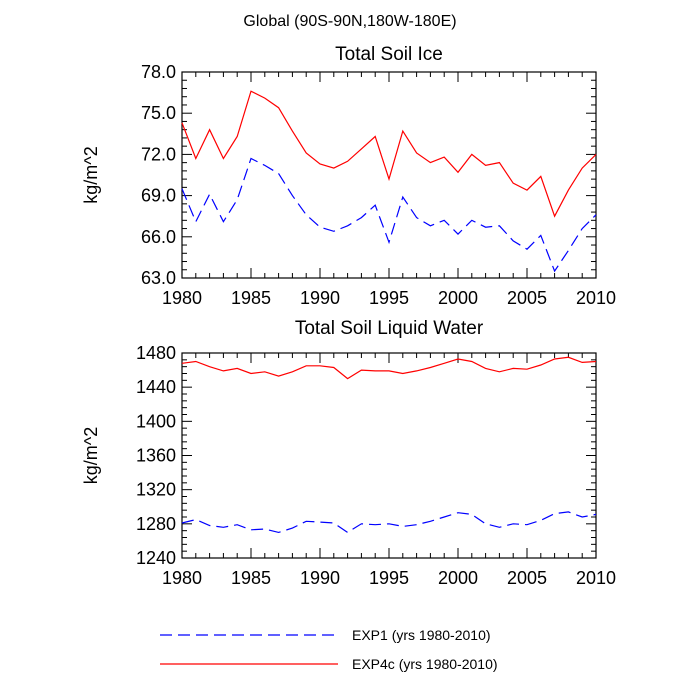 The height and width of the screenshot is (700, 700). I want to click on y-tick-label: 66.0, so click(158, 237).